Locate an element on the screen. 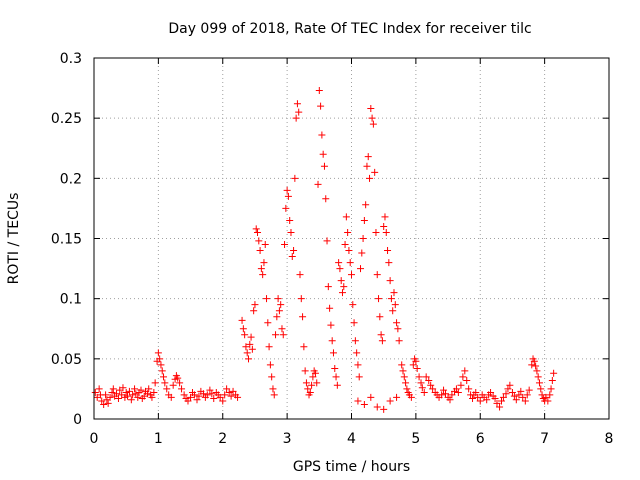  y-axis-label: ROTI / TECUs is located at coordinates (14, 239).